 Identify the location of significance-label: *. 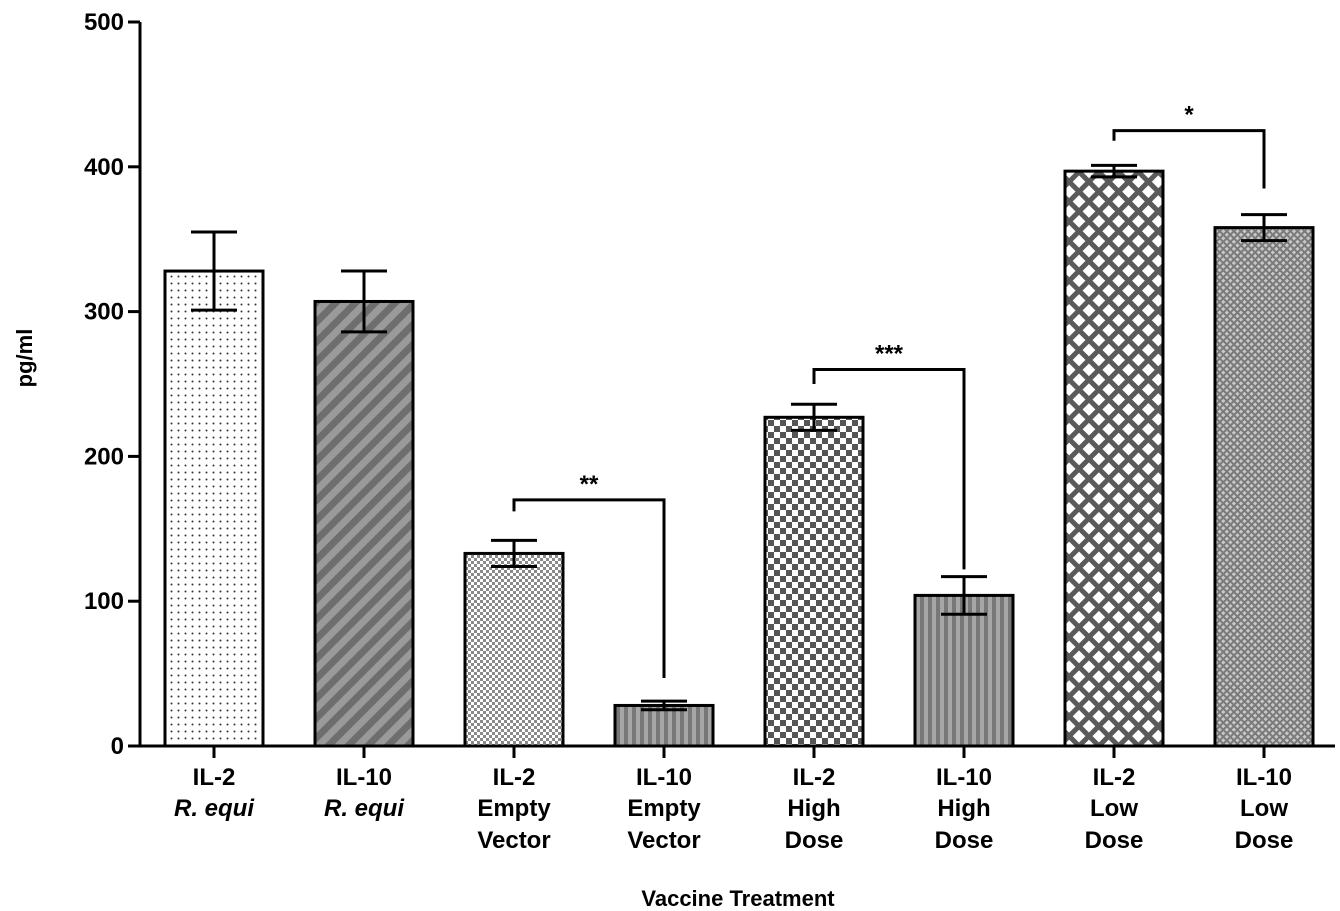
(1189, 115).